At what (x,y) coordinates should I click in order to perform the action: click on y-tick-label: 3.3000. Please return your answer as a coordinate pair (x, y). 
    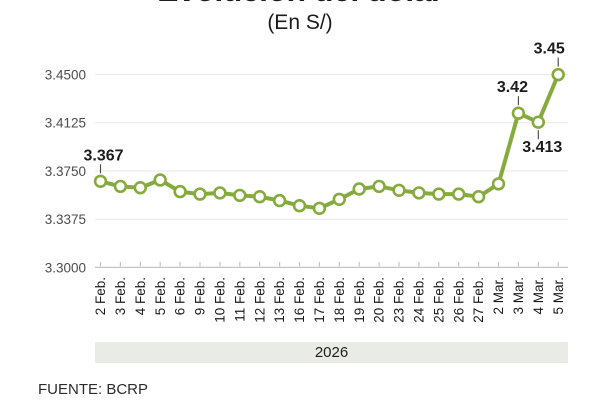
    Looking at the image, I should click on (65, 267).